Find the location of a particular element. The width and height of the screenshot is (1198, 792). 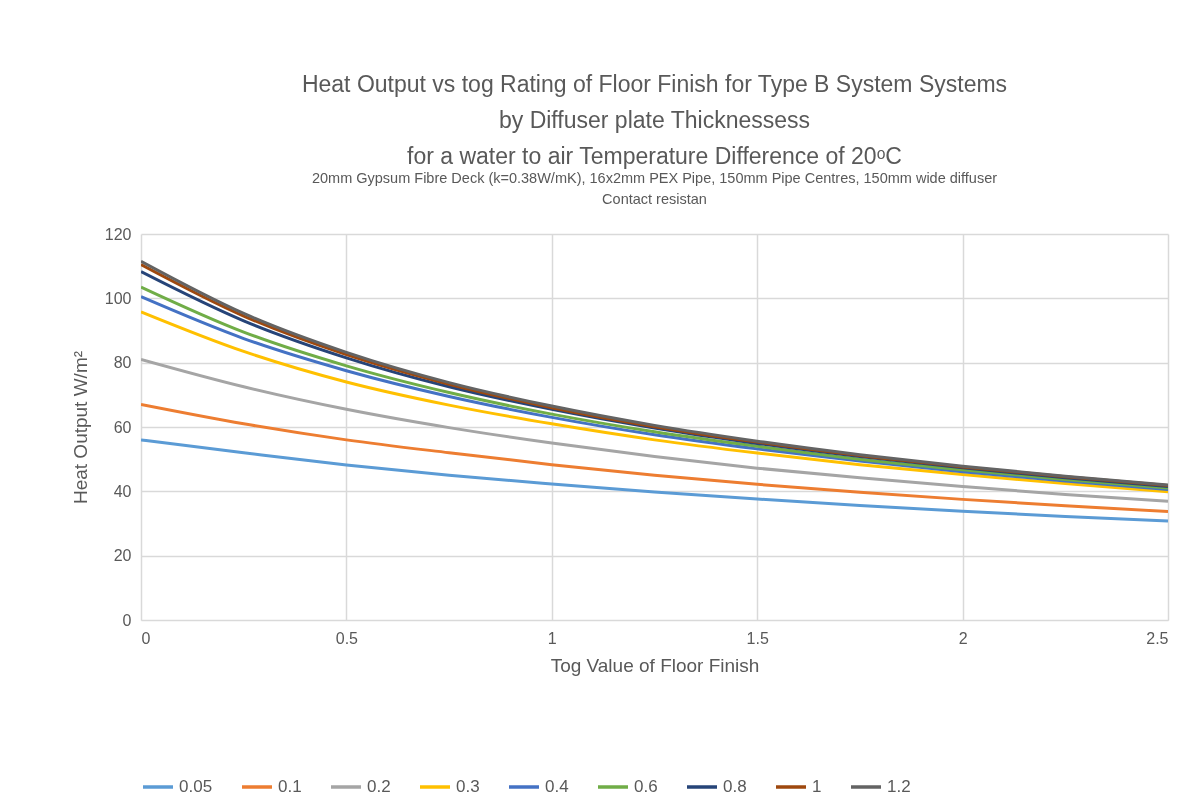

x-tick-label: 1.5 is located at coordinates (757, 638).